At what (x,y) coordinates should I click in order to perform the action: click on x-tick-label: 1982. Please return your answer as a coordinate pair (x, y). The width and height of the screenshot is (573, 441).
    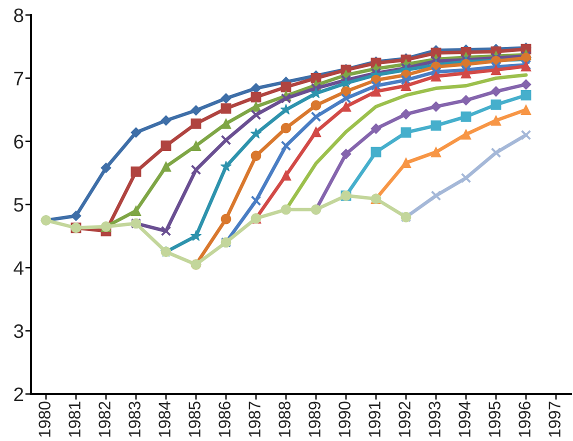
    Looking at the image, I should click on (104, 419).